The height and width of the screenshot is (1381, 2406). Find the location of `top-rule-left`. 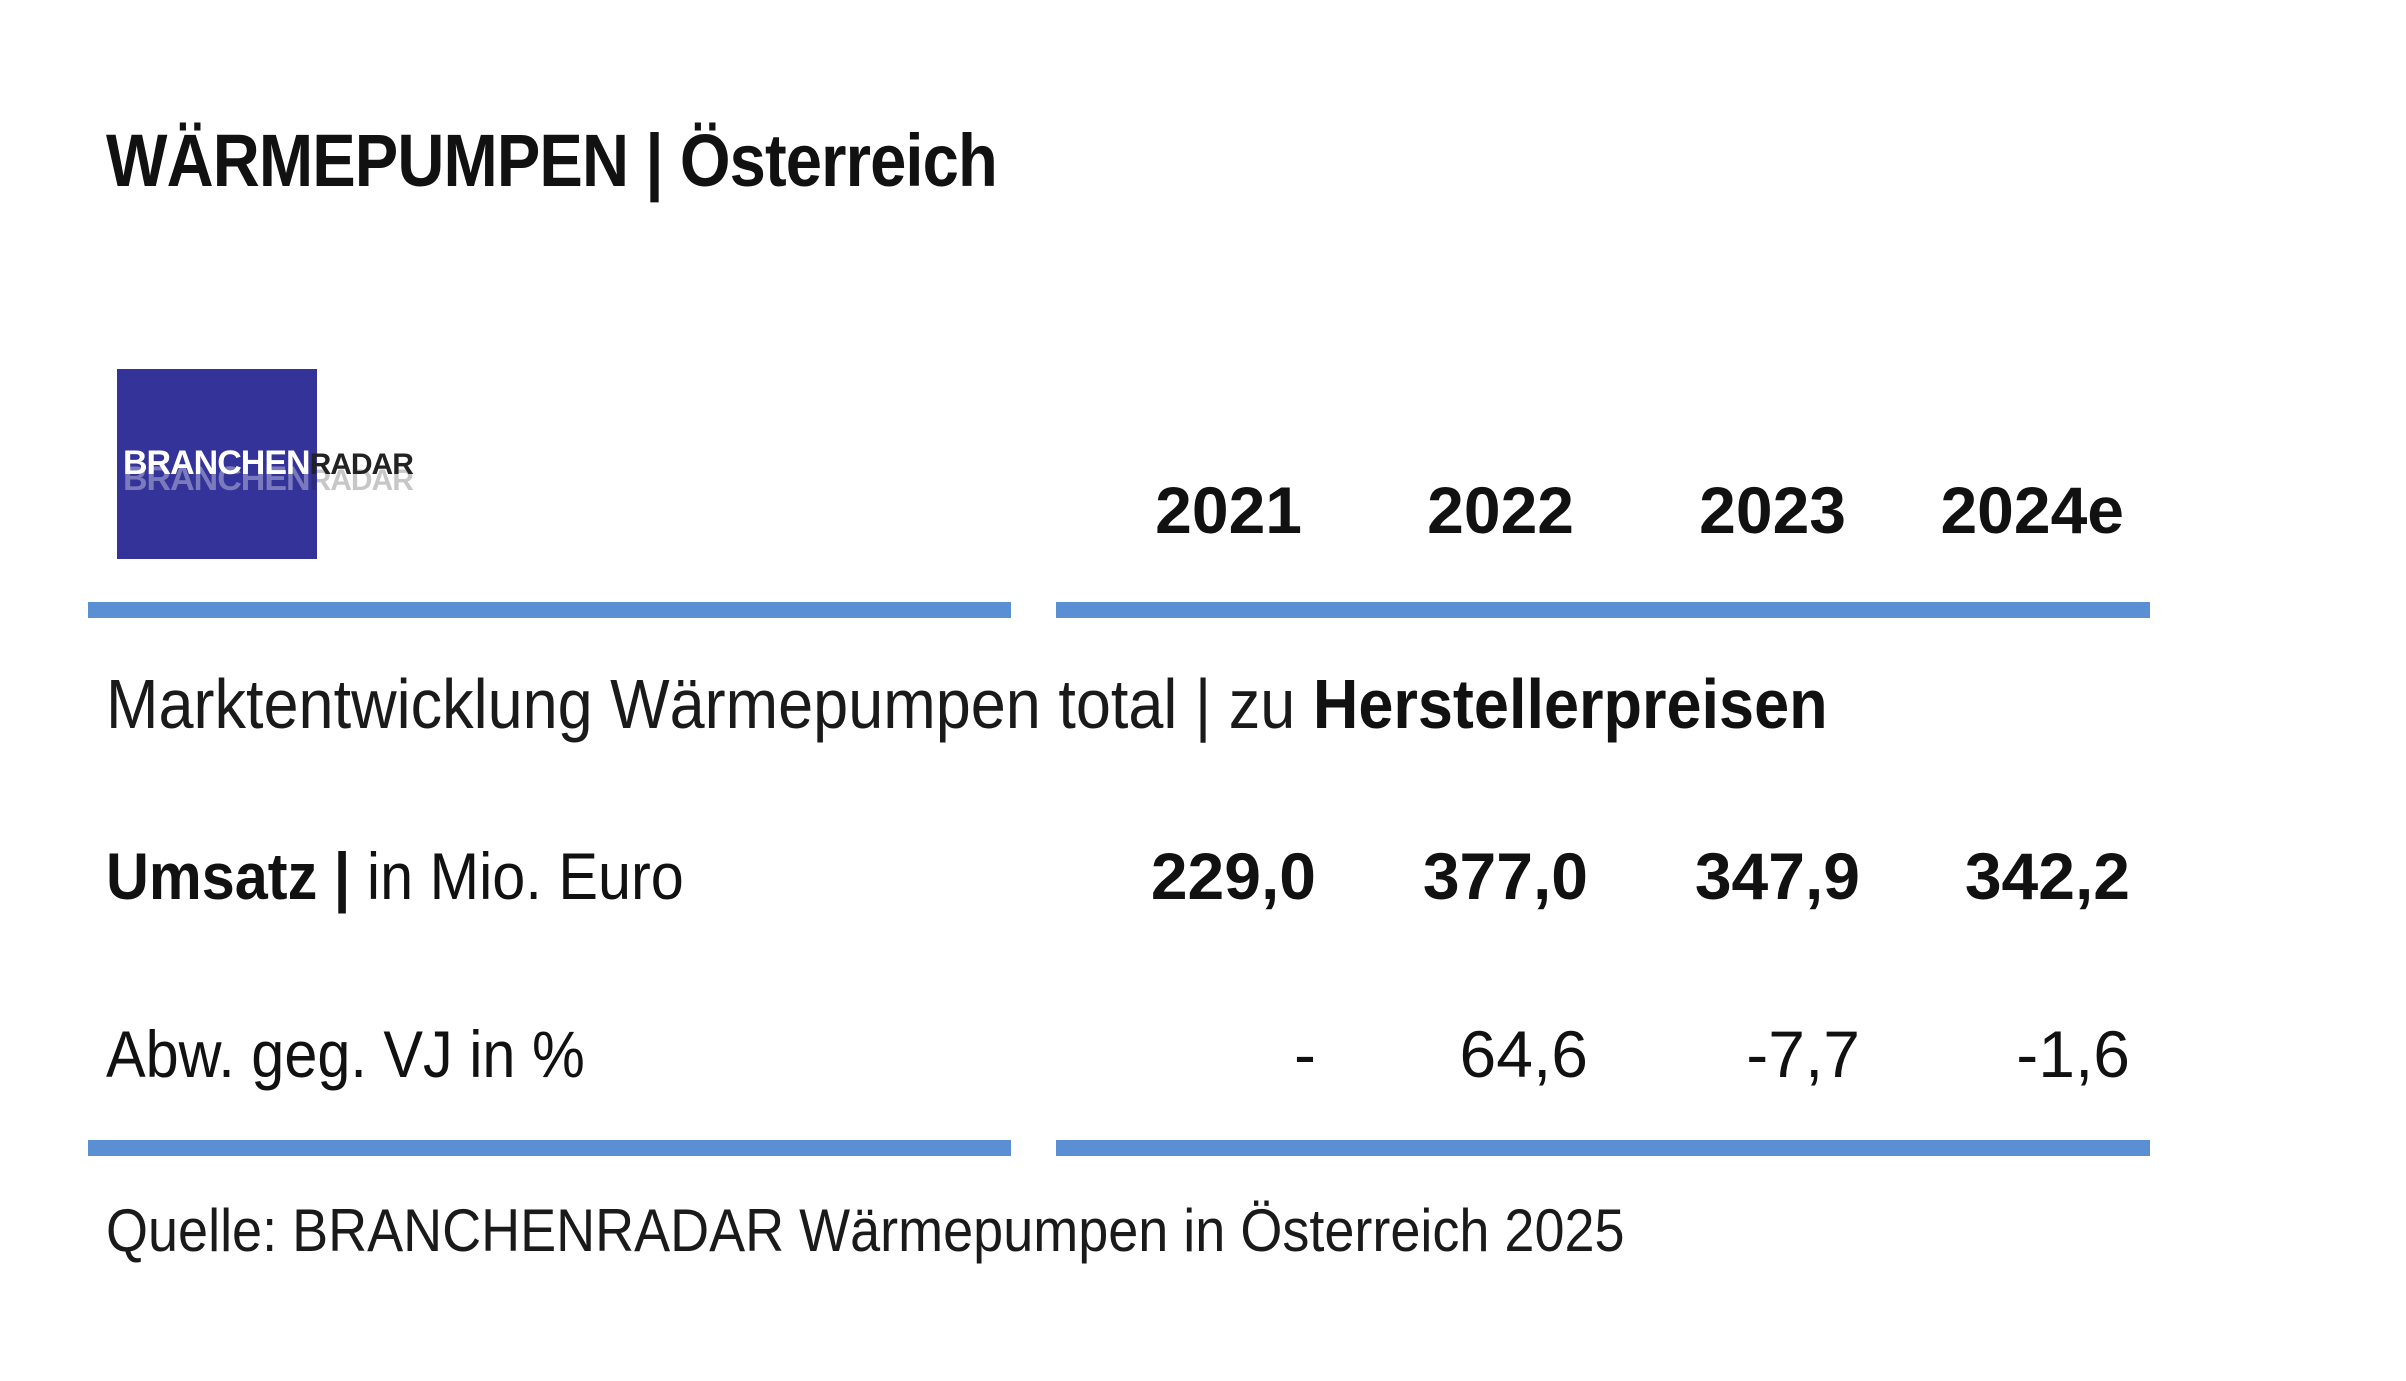

top-rule-left is located at coordinates (549, 610).